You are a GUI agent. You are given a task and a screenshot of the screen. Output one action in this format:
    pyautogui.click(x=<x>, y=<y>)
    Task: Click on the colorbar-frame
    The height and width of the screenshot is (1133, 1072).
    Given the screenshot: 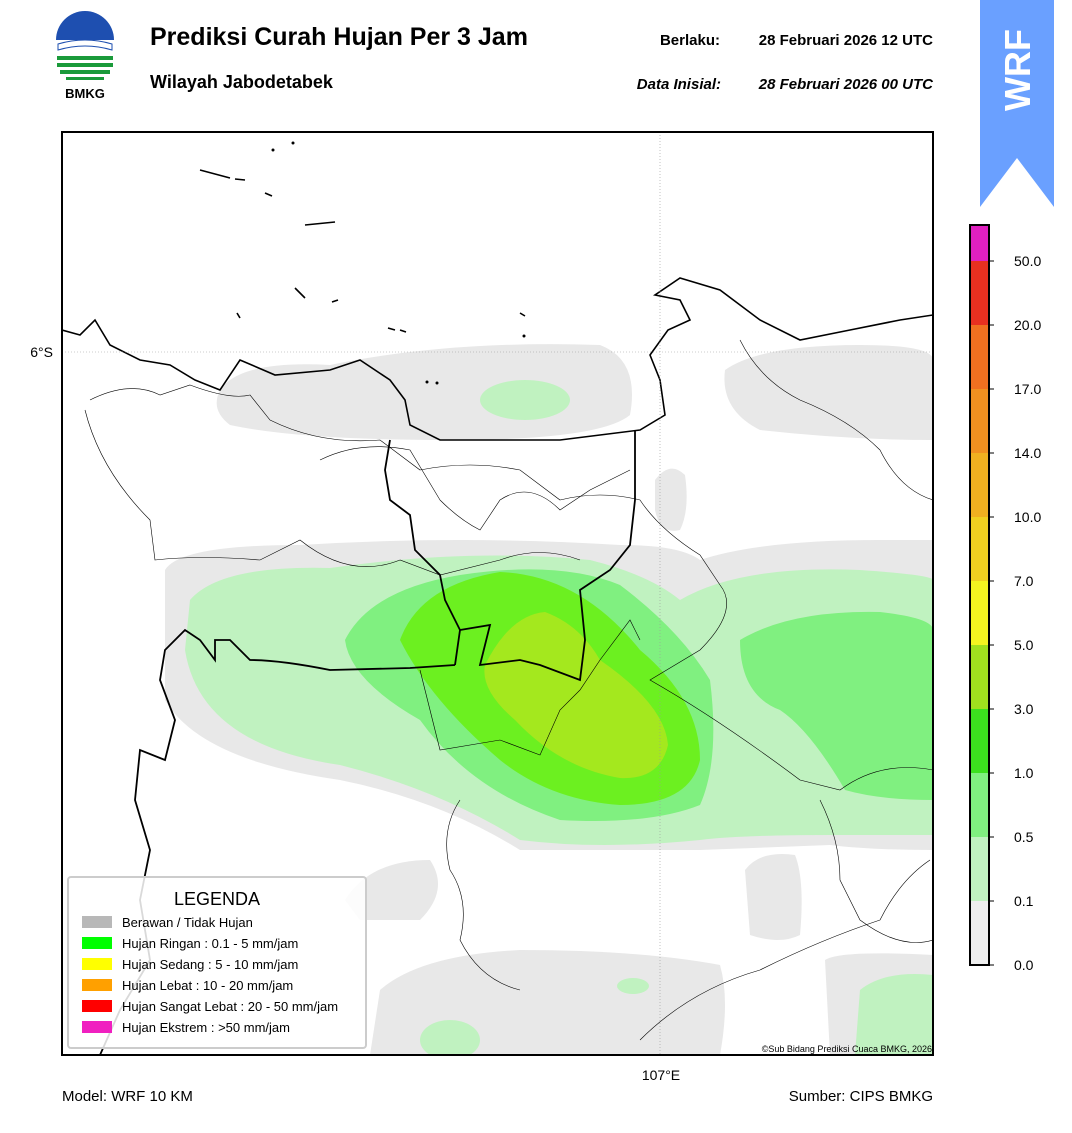 What is the action you would take?
    pyautogui.click(x=979, y=595)
    